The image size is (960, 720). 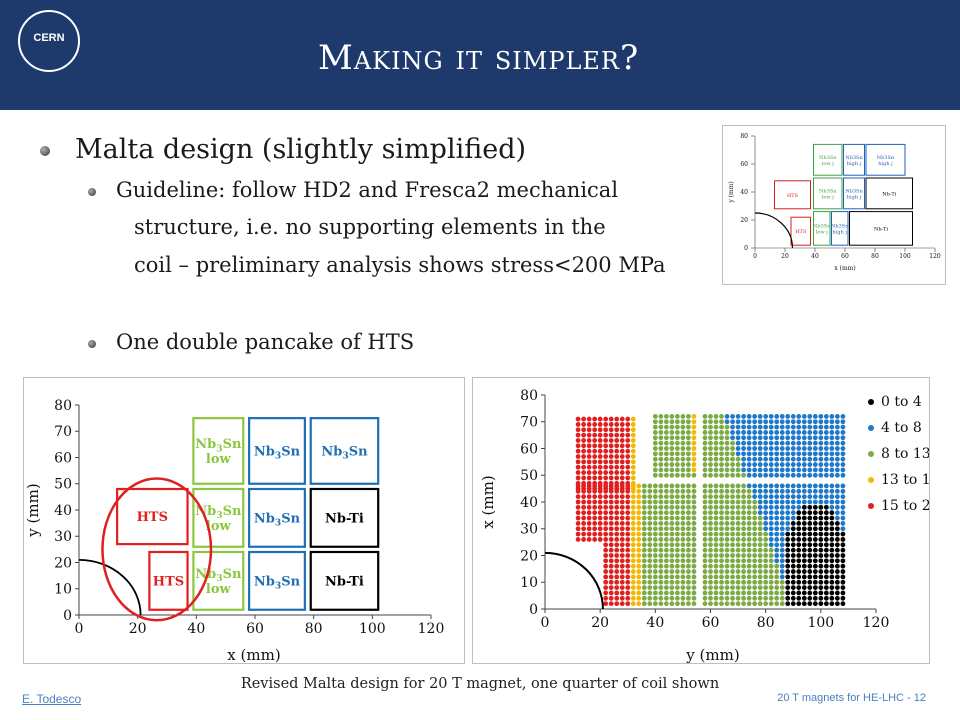 What do you see at coordinates (253, 654) in the screenshot?
I see `x-axis-label: x (mm)` at bounding box center [253, 654].